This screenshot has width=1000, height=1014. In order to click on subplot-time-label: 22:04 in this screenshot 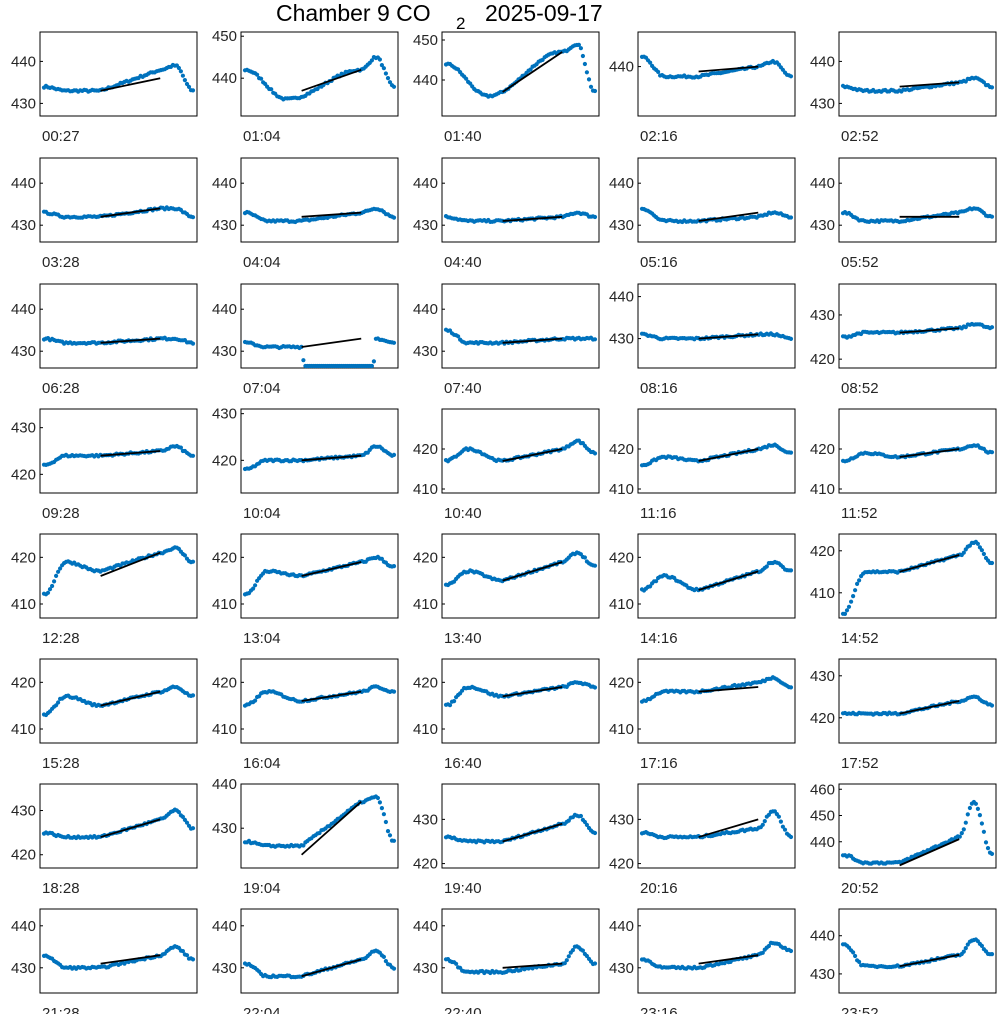, I will do `click(262, 1009)`.